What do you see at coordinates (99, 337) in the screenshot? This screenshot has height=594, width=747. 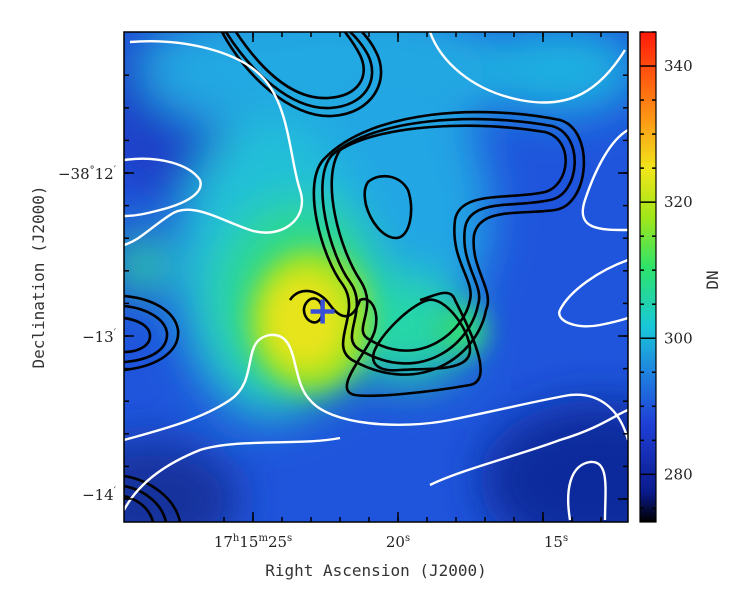 I see `y-tick-label-13: −13′` at bounding box center [99, 337].